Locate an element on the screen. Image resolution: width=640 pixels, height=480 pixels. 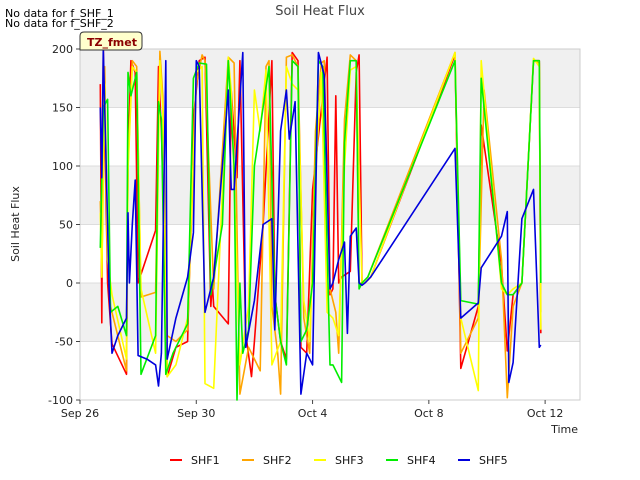
y-tick-label: 50 is located at coordinates (66, 225).